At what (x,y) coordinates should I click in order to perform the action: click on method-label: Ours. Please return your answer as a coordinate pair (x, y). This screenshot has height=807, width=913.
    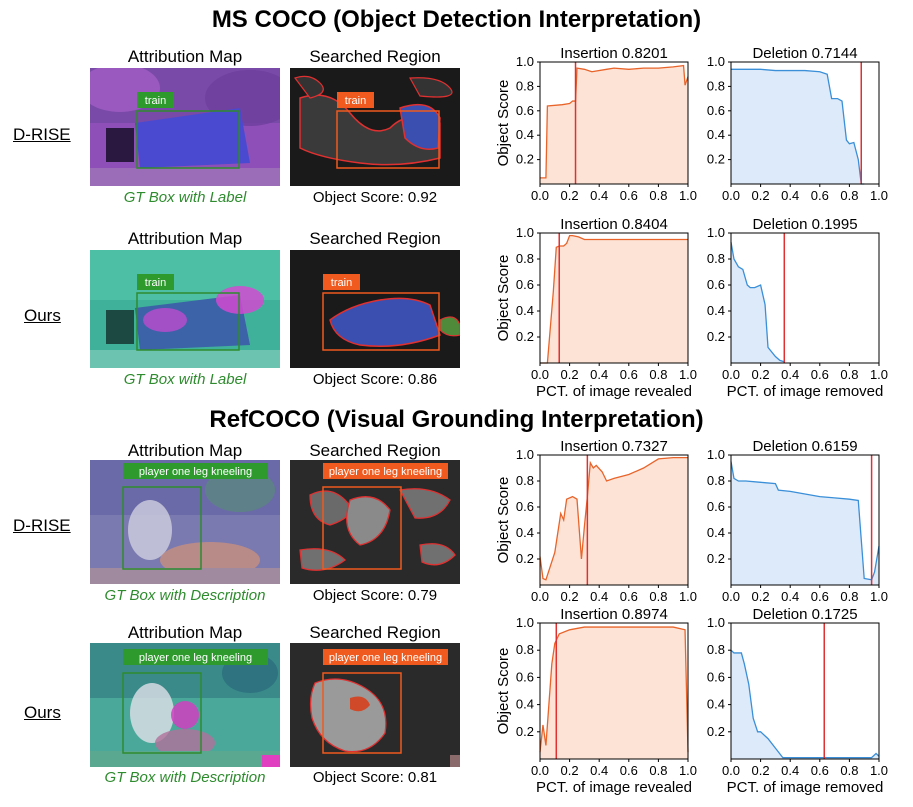
    Looking at the image, I should click on (42, 315).